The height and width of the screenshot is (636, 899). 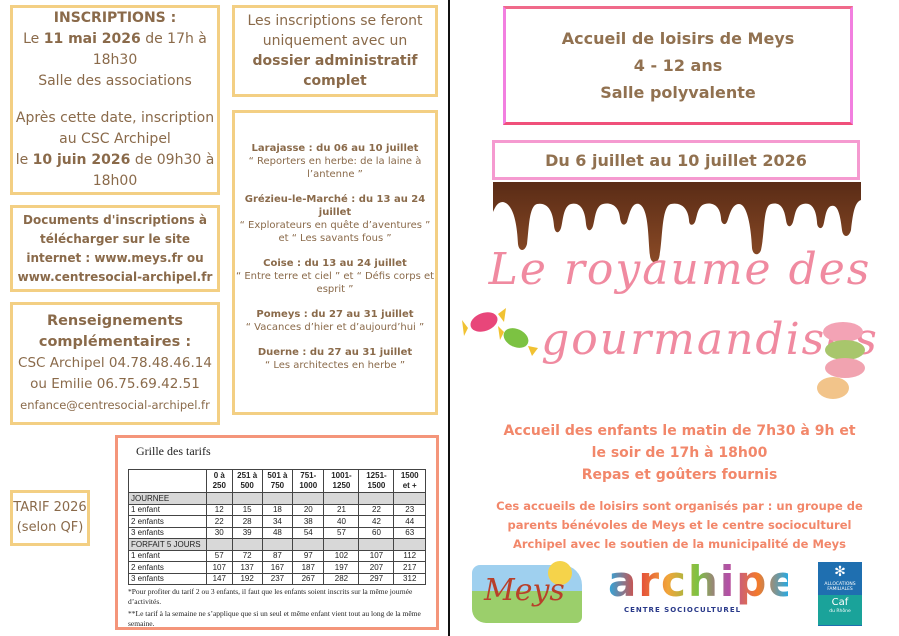 What do you see at coordinates (308, 521) in the screenshot?
I see `price-cell: 38` at bounding box center [308, 521].